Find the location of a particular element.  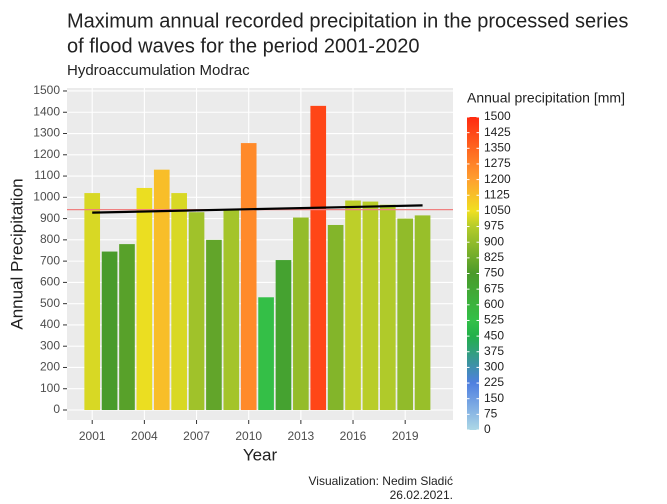

caption: 26.02.2021. is located at coordinates (421, 495).